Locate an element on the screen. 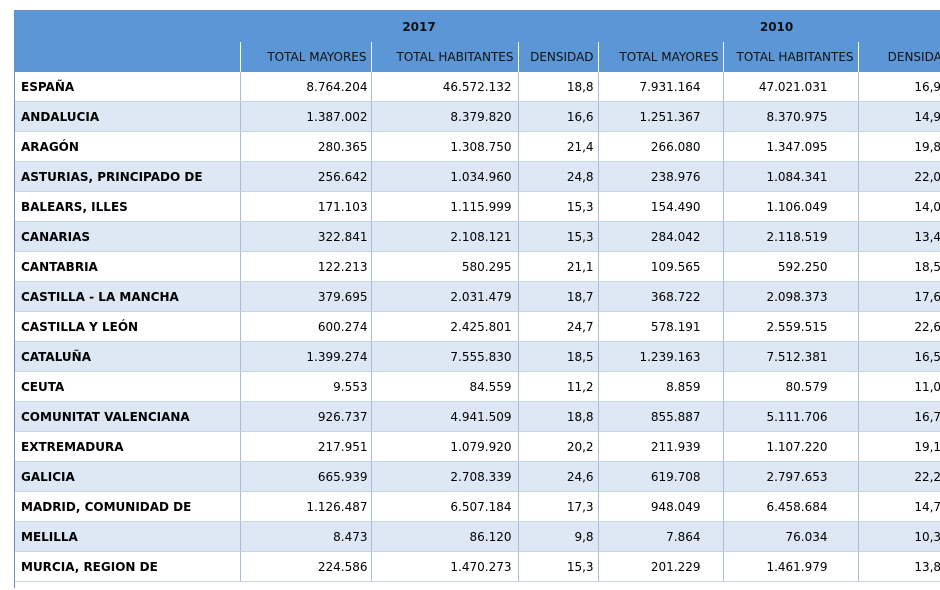  cell-total-habitantes-2017: 1.034.960 is located at coordinates (444, 176).